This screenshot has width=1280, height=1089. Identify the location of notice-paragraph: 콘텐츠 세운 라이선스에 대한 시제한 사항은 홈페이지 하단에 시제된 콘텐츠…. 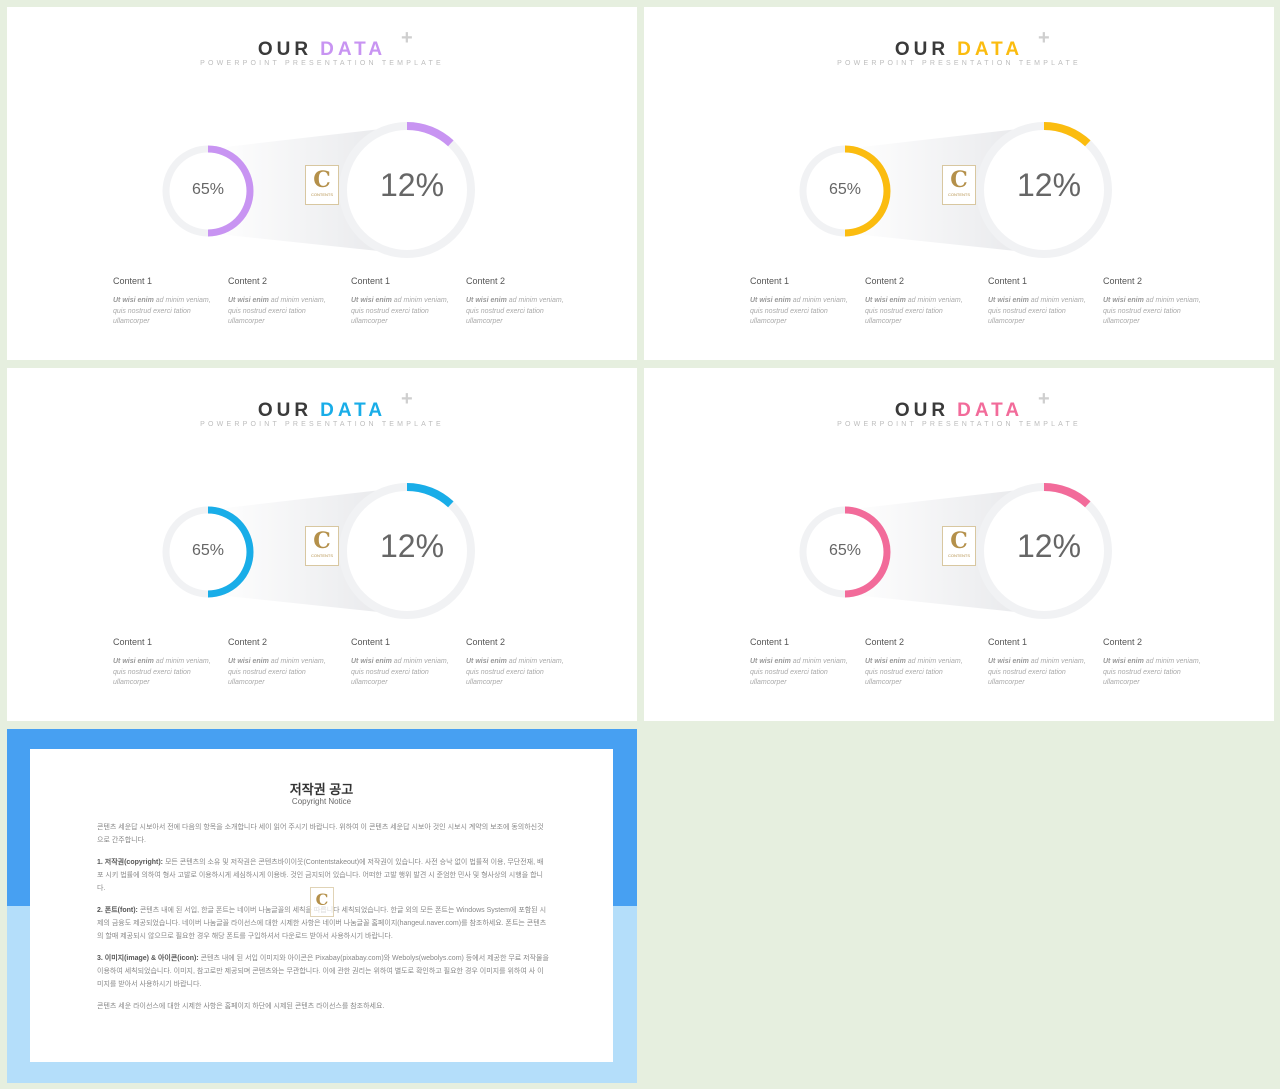
(241, 1006).